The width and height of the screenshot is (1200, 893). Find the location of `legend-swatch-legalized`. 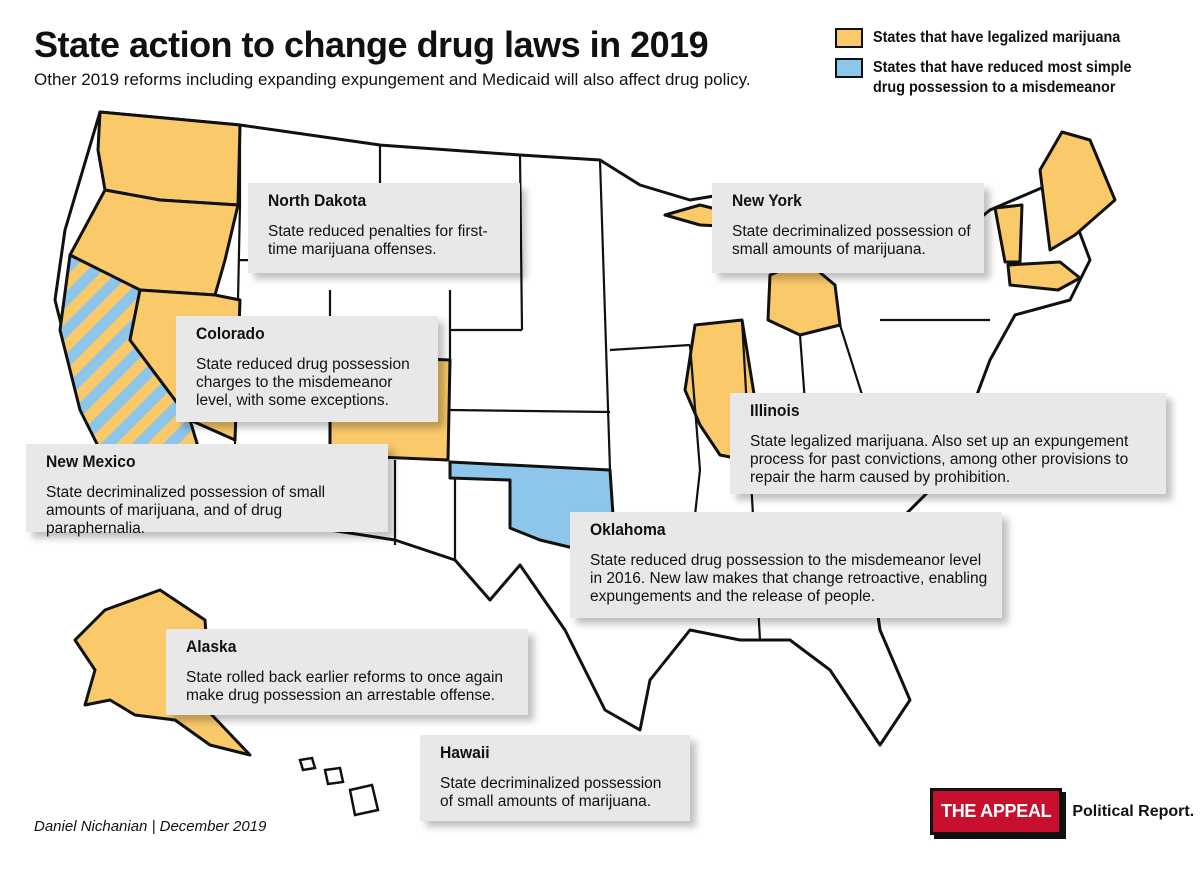

legend-swatch-legalized is located at coordinates (849, 38).